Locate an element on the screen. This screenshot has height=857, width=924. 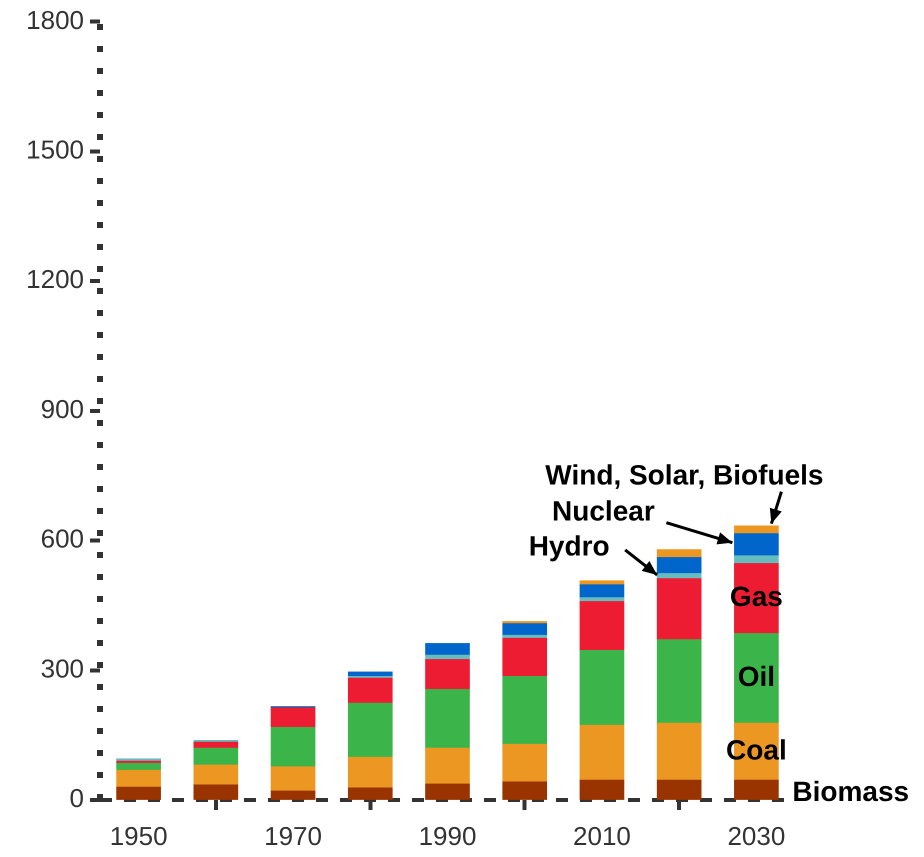
series-label: Hydro is located at coordinates (569, 546).